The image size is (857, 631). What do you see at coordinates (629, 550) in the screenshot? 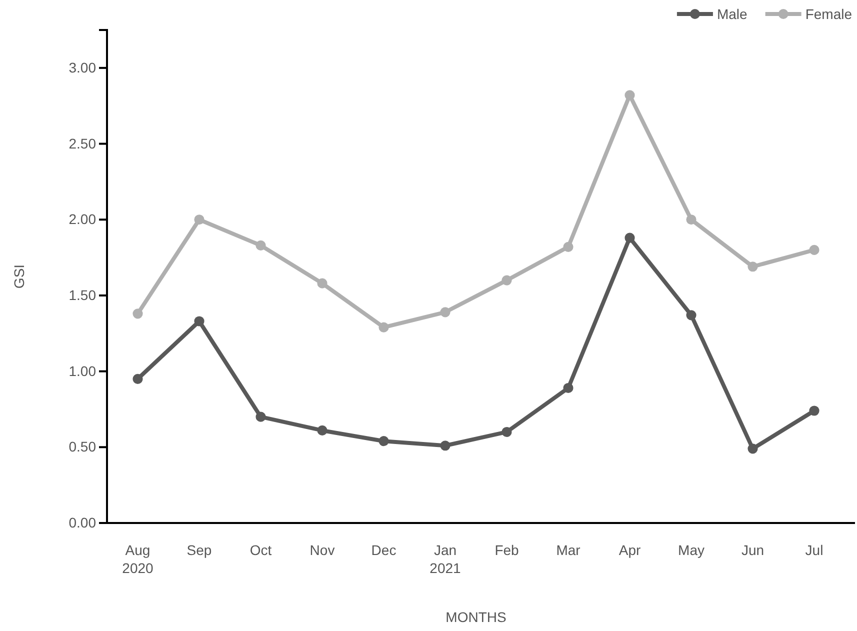
I see `x-tick-label: Apr` at bounding box center [629, 550].